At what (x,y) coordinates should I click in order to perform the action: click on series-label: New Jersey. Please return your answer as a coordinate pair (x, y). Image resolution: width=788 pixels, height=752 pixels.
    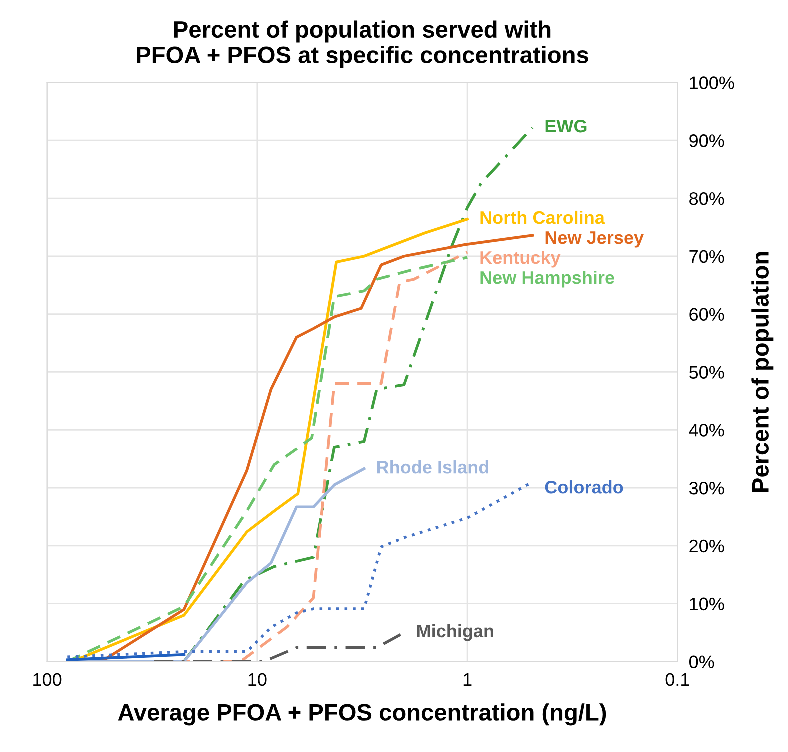
    Looking at the image, I should click on (595, 240).